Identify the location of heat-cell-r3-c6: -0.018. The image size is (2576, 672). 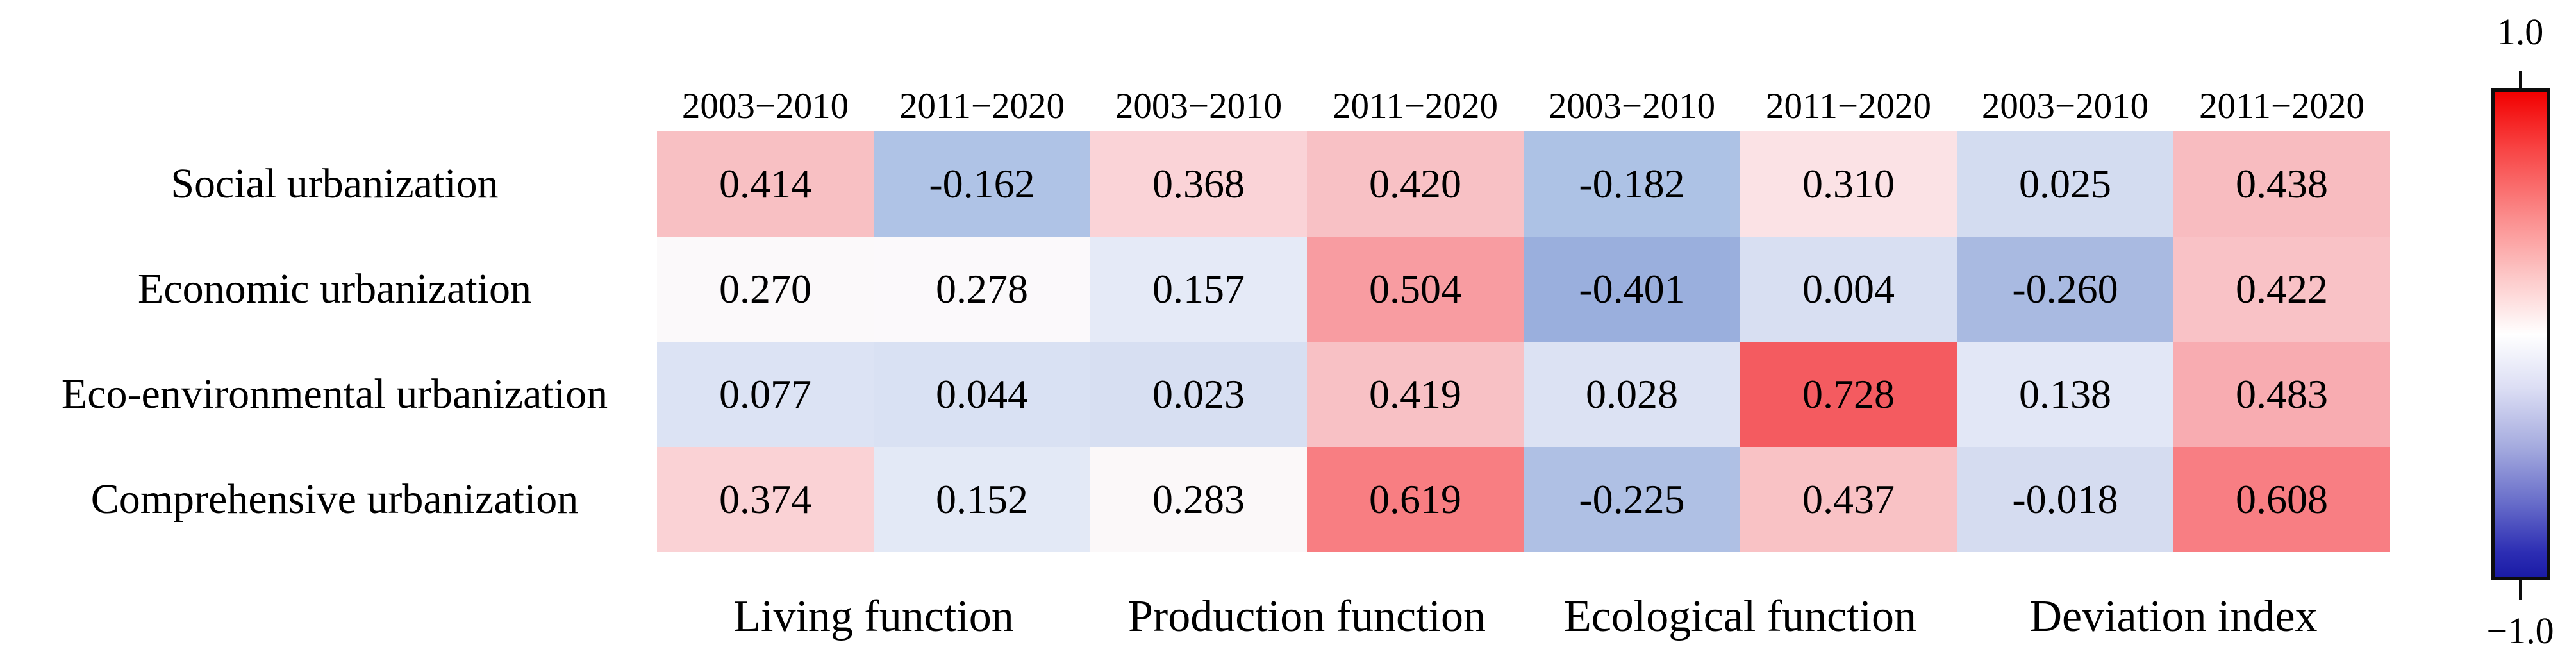
(2065, 499).